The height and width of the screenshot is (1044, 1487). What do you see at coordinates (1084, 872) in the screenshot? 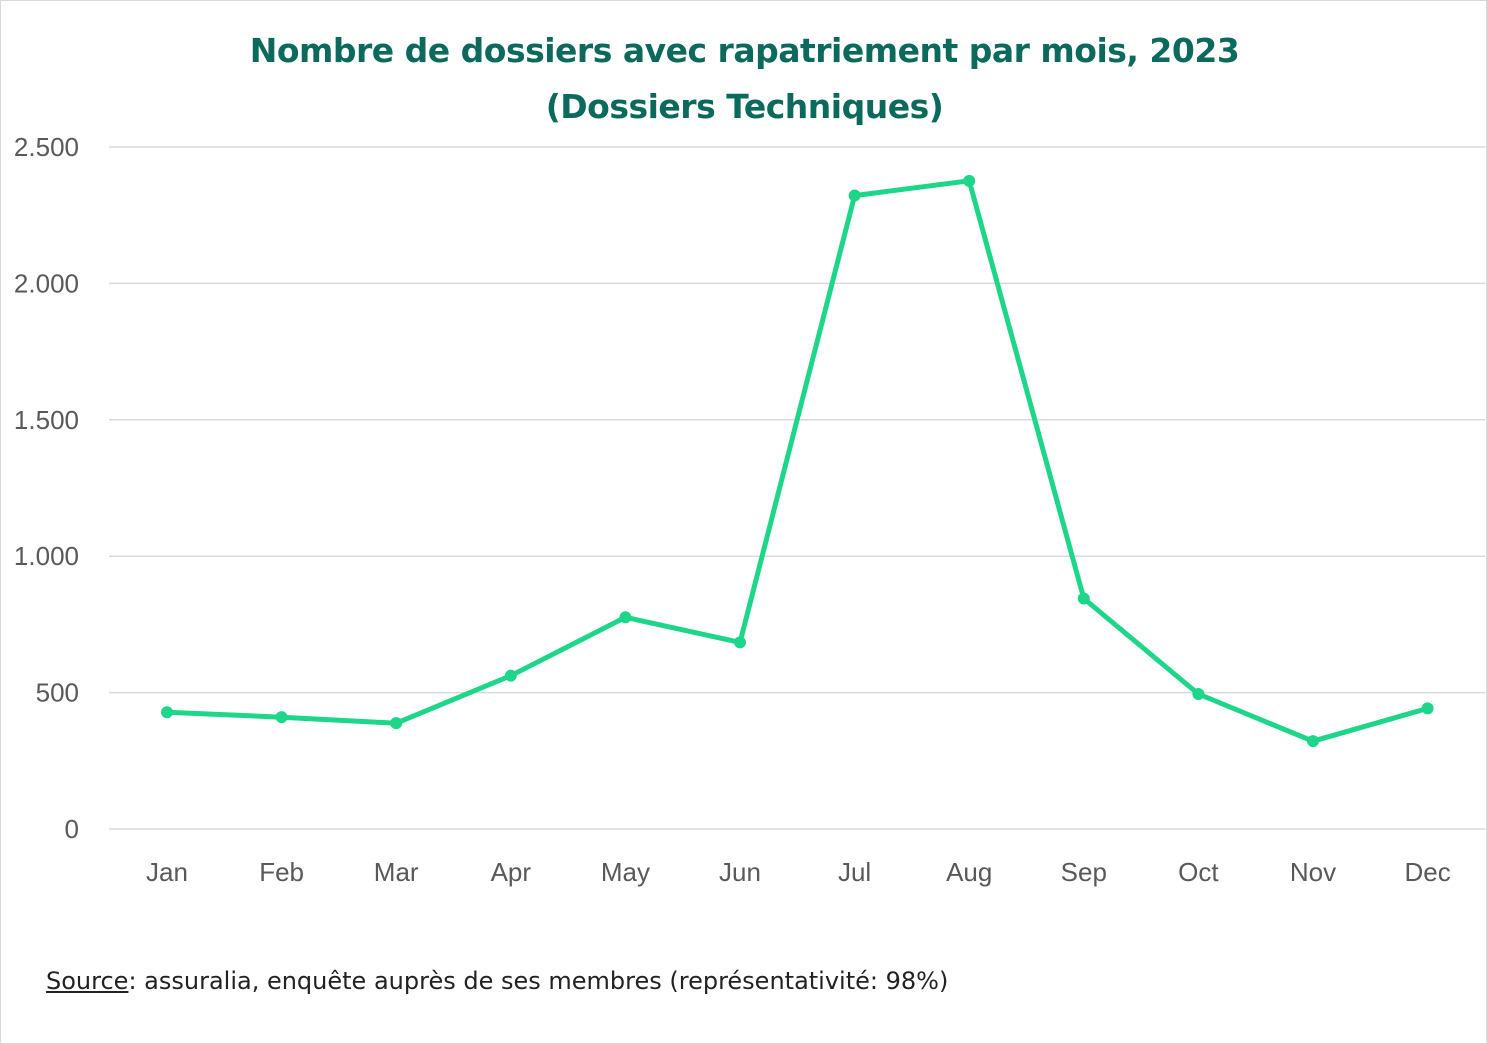
I see `x-tick-label: Sep` at bounding box center [1084, 872].